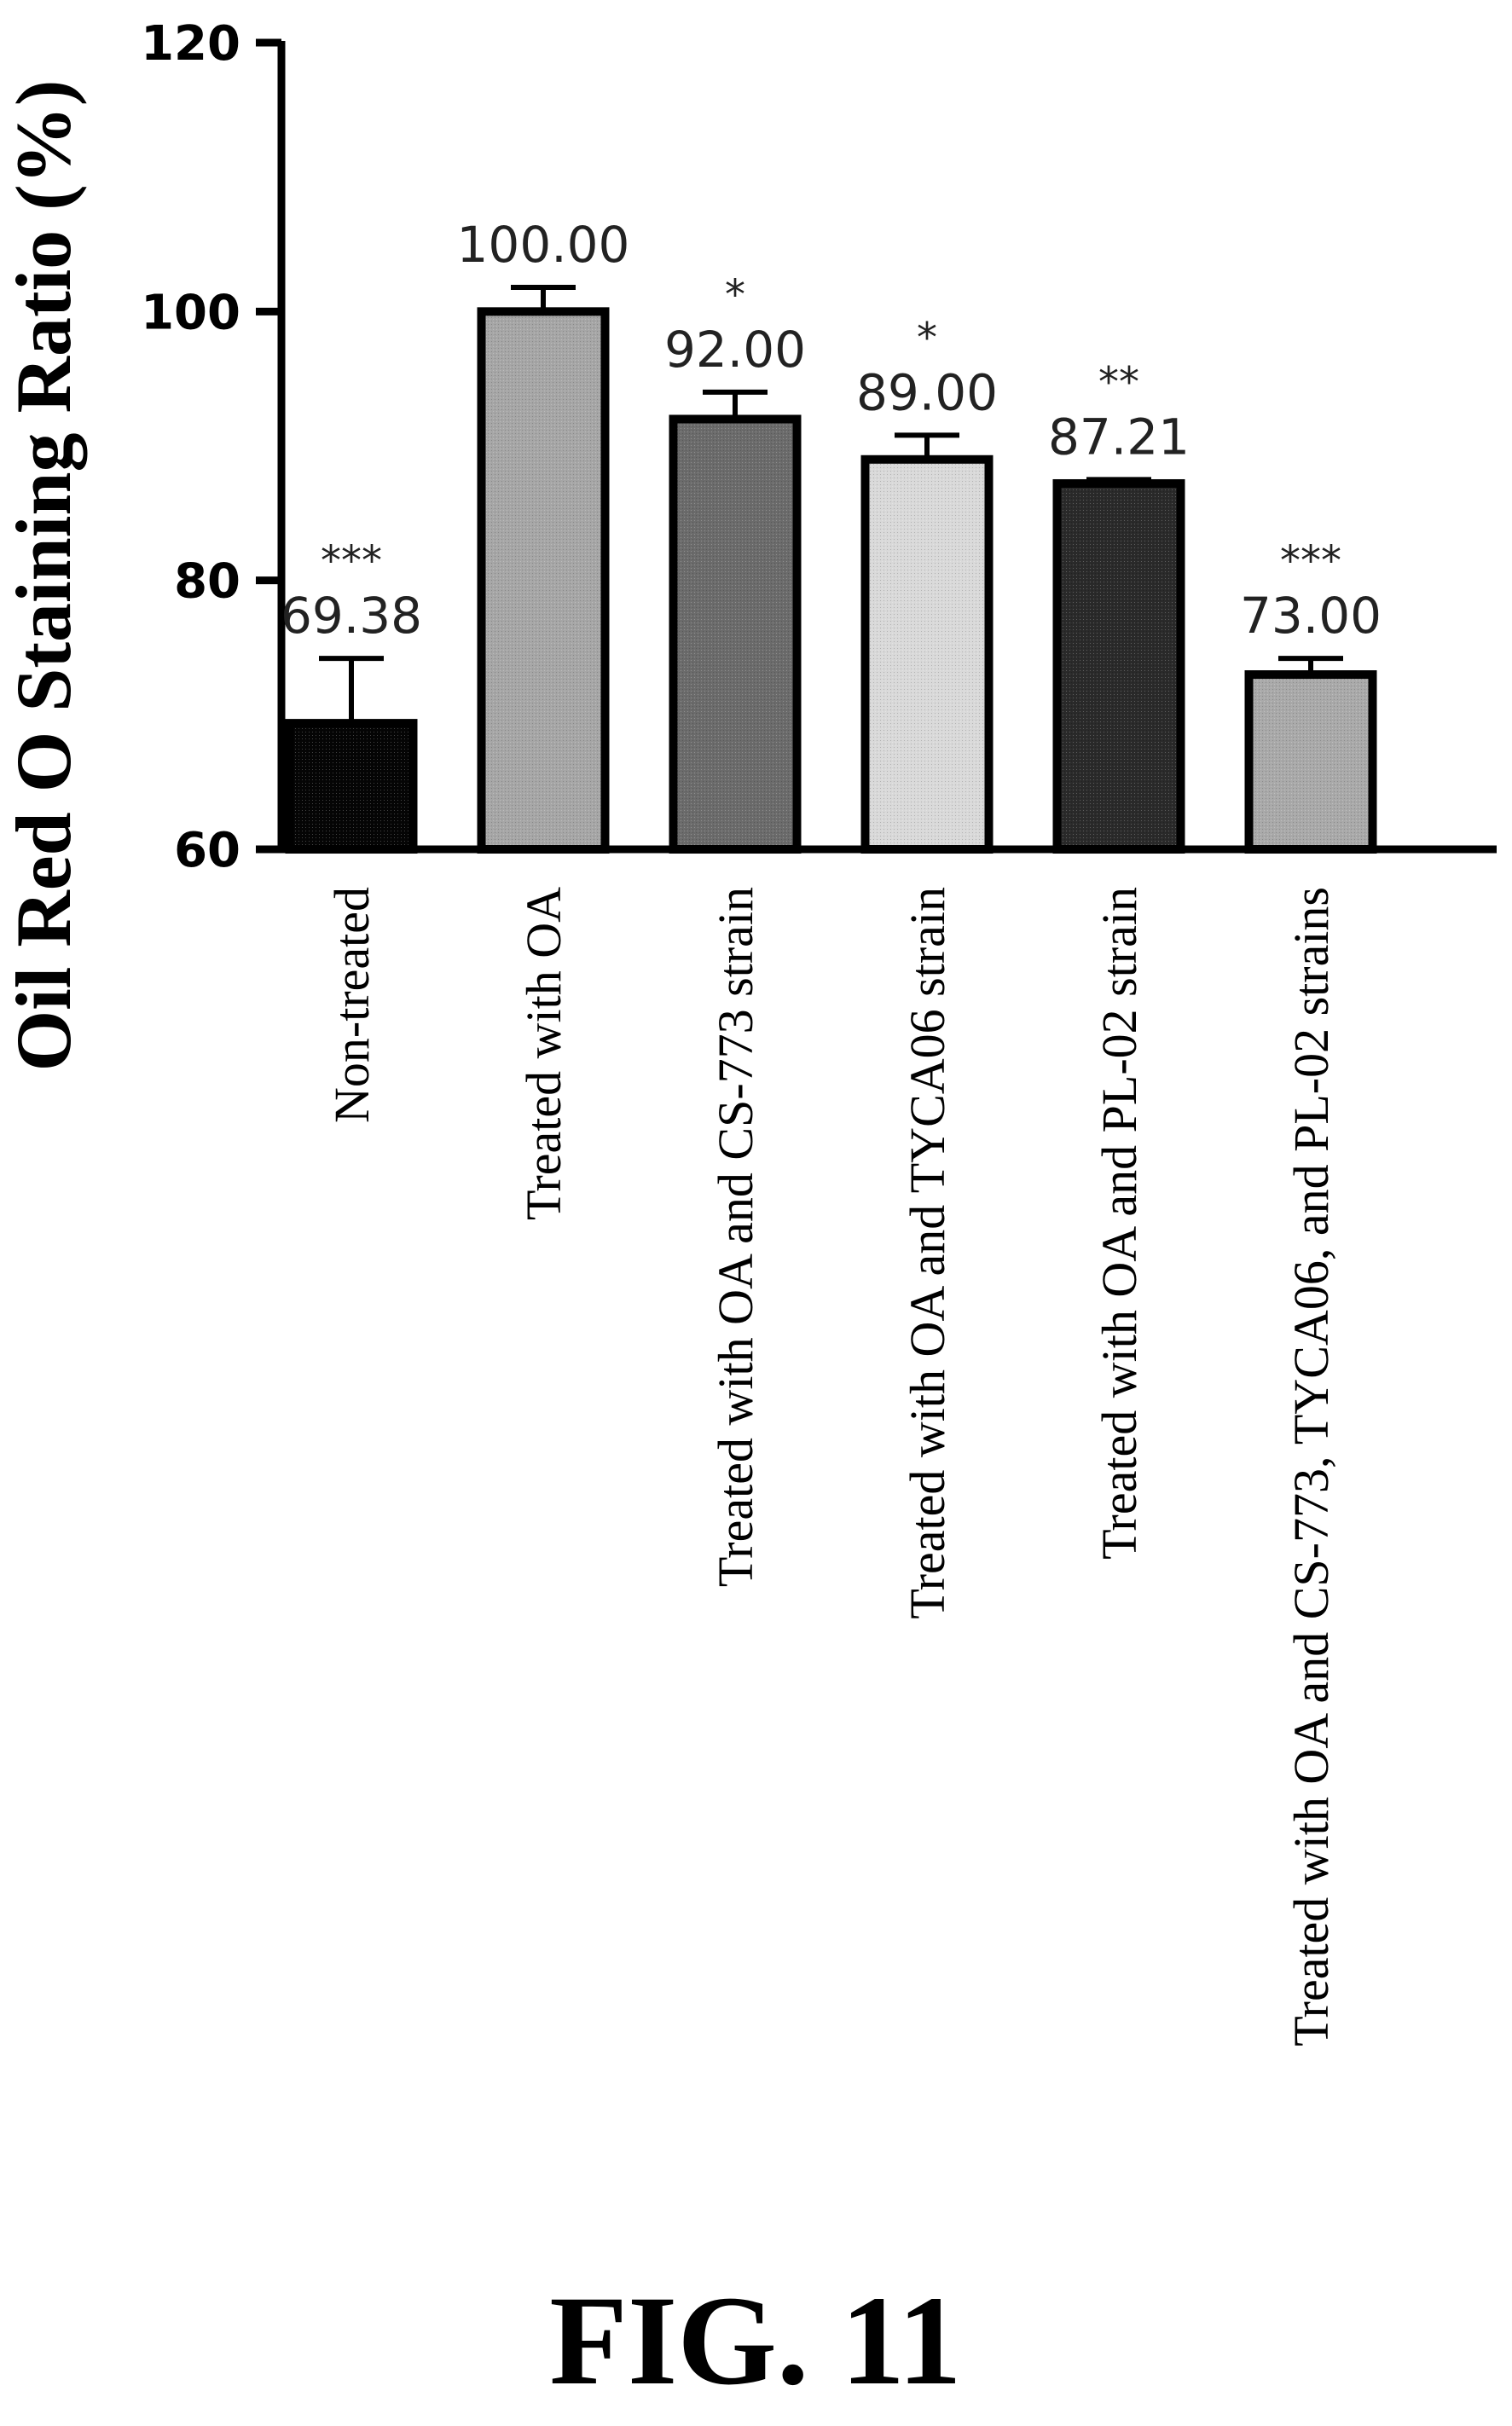 Image resolution: width=1512 pixels, height=2426 pixels. Describe the element at coordinates (543, 1053) in the screenshot. I see `category-label: Treated with OA` at that location.